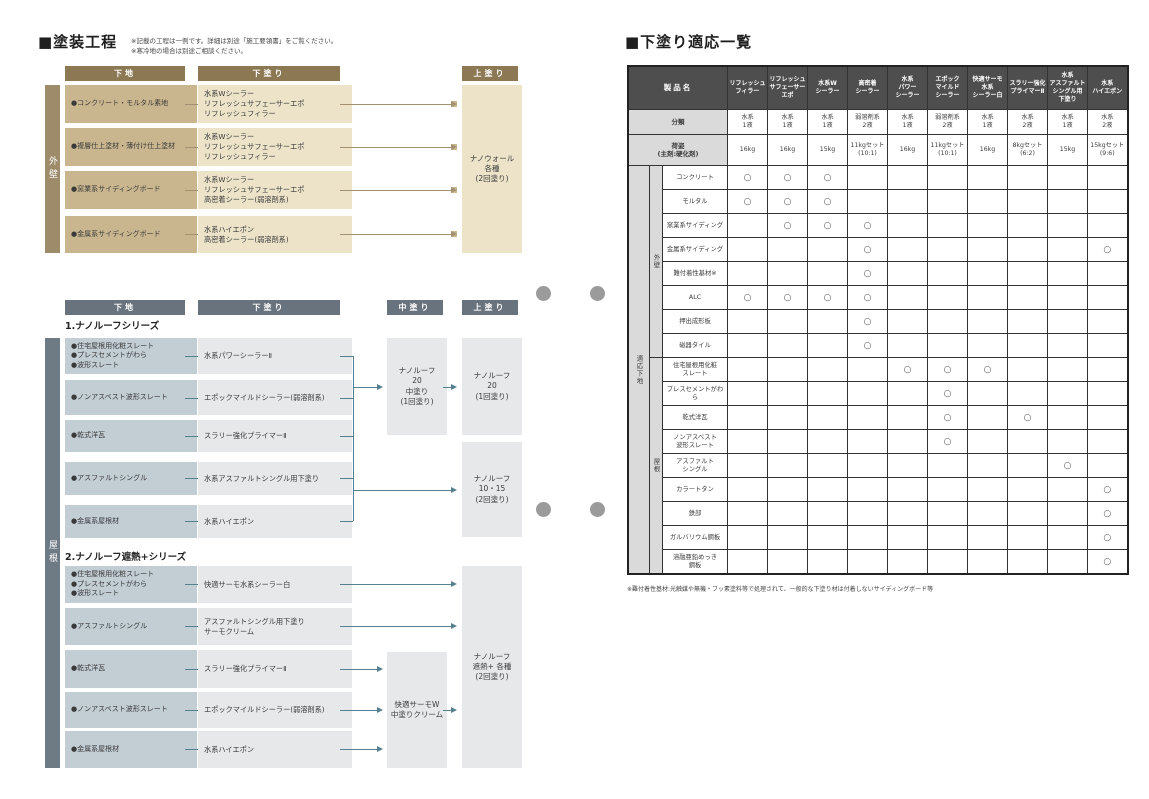 Image resolution: width=1149 pixels, height=799 pixels. I want to click on product-col-header: リフレッシュ フィラー, so click(747, 87).